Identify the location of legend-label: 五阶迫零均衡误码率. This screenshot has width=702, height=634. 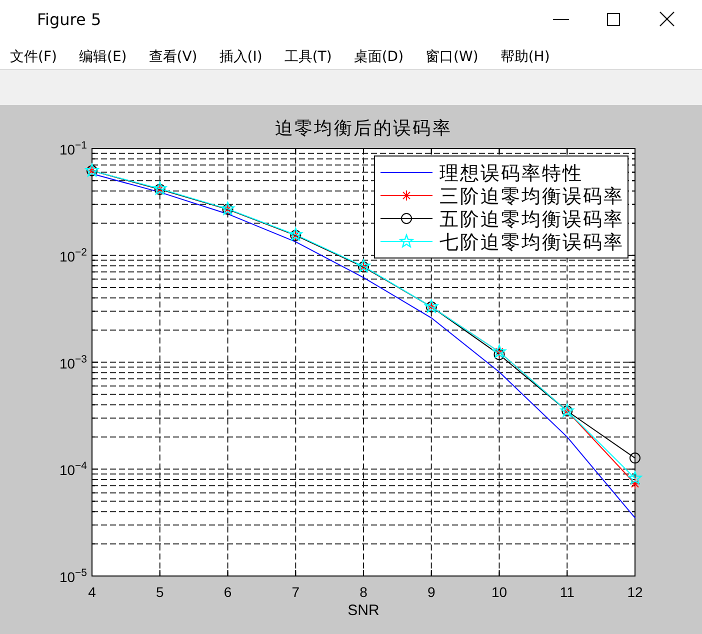
(532, 219).